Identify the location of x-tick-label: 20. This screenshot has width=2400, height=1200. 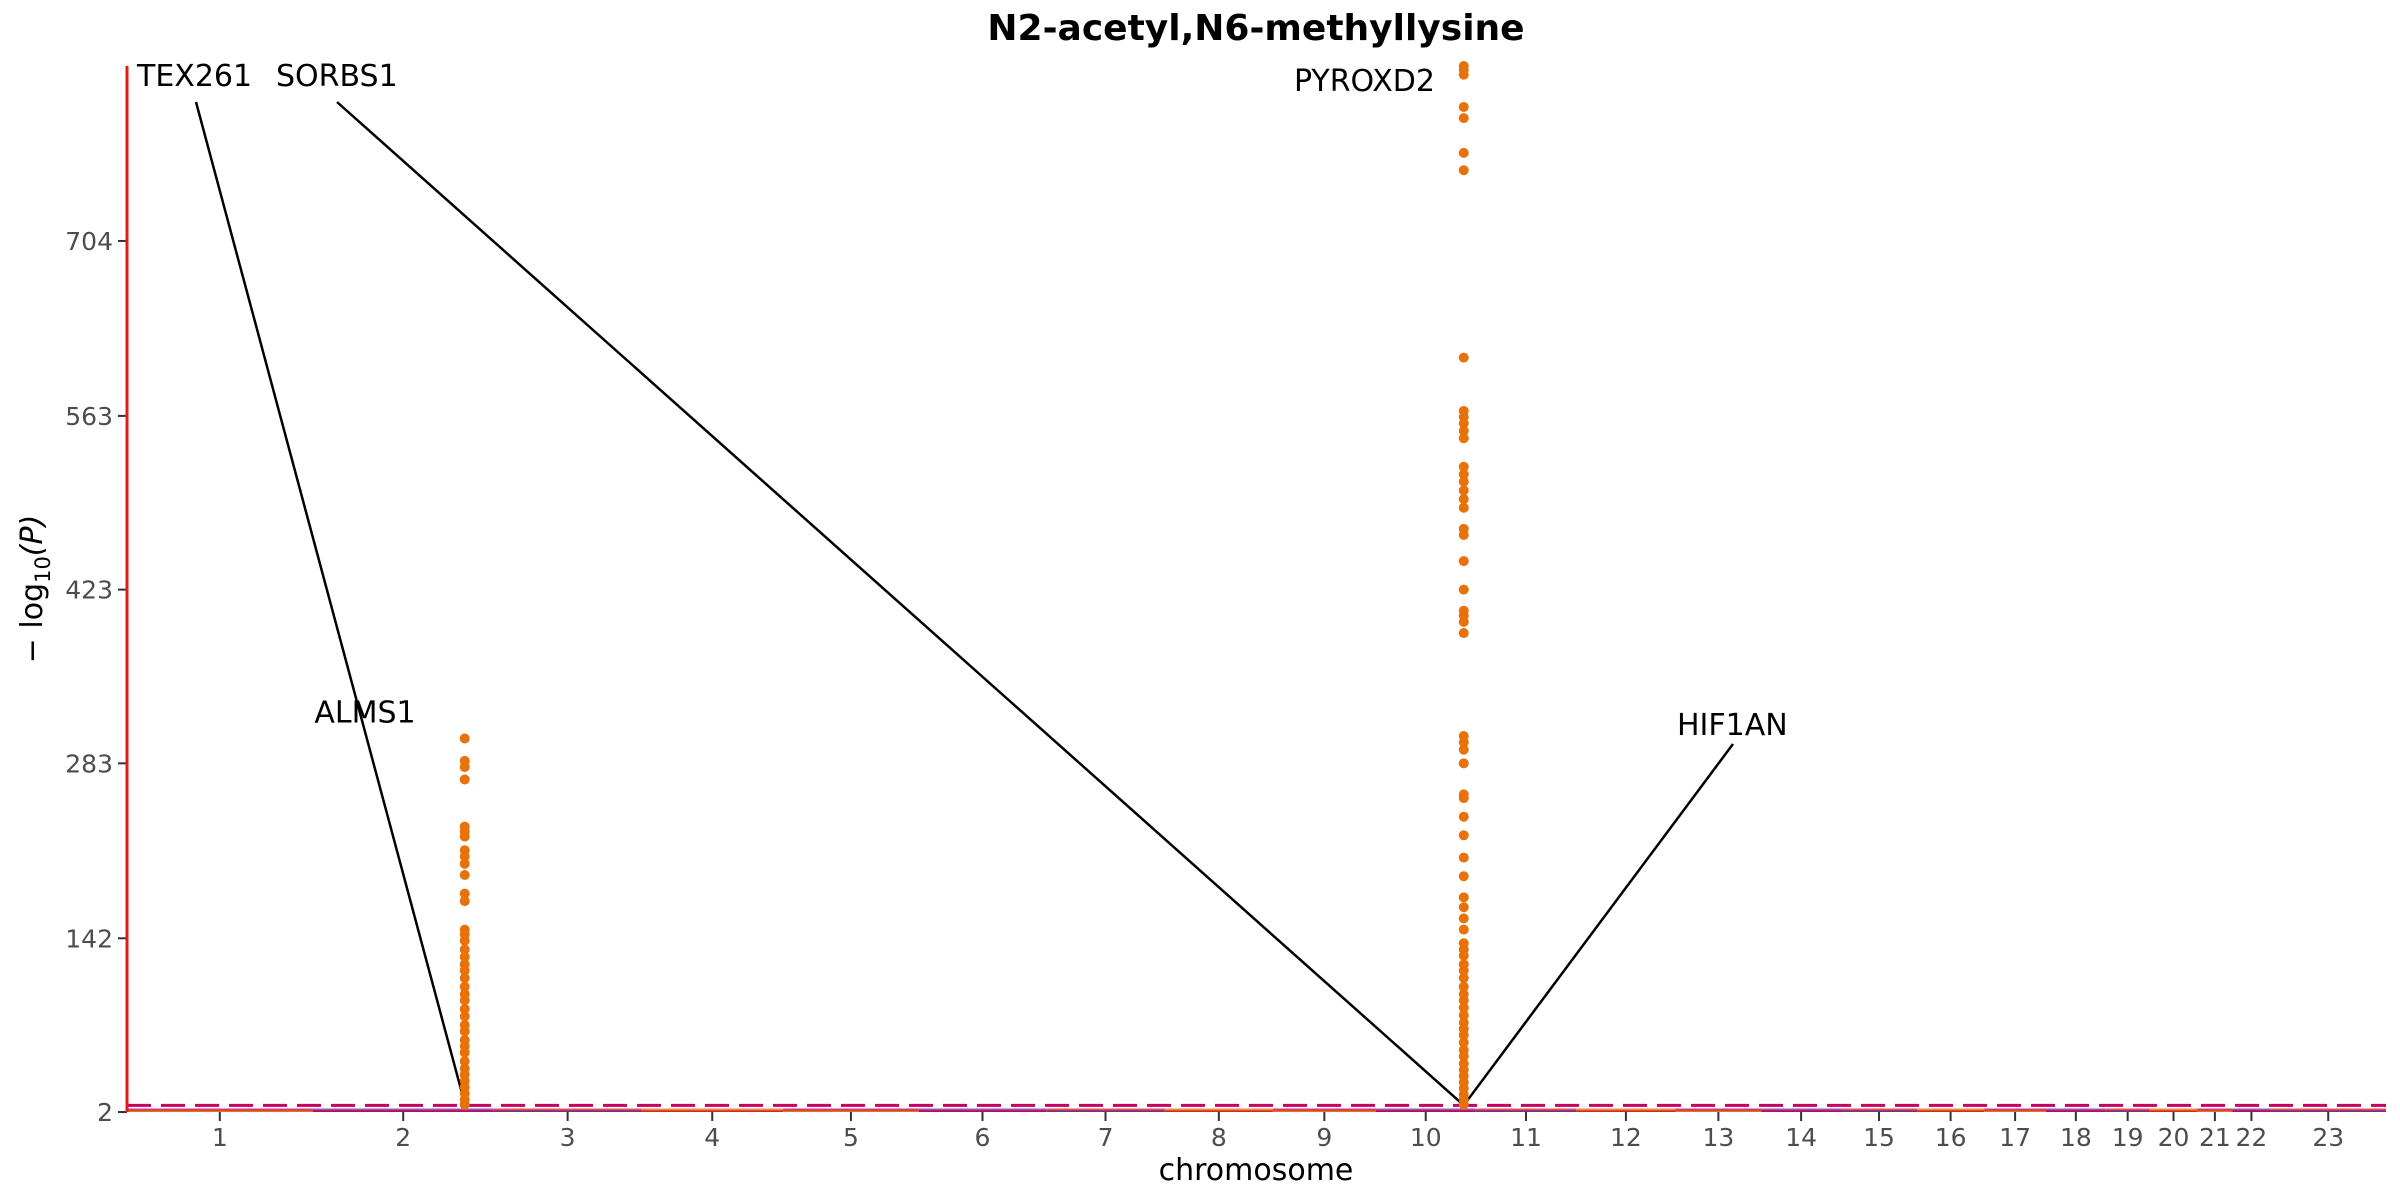
(2174, 1137).